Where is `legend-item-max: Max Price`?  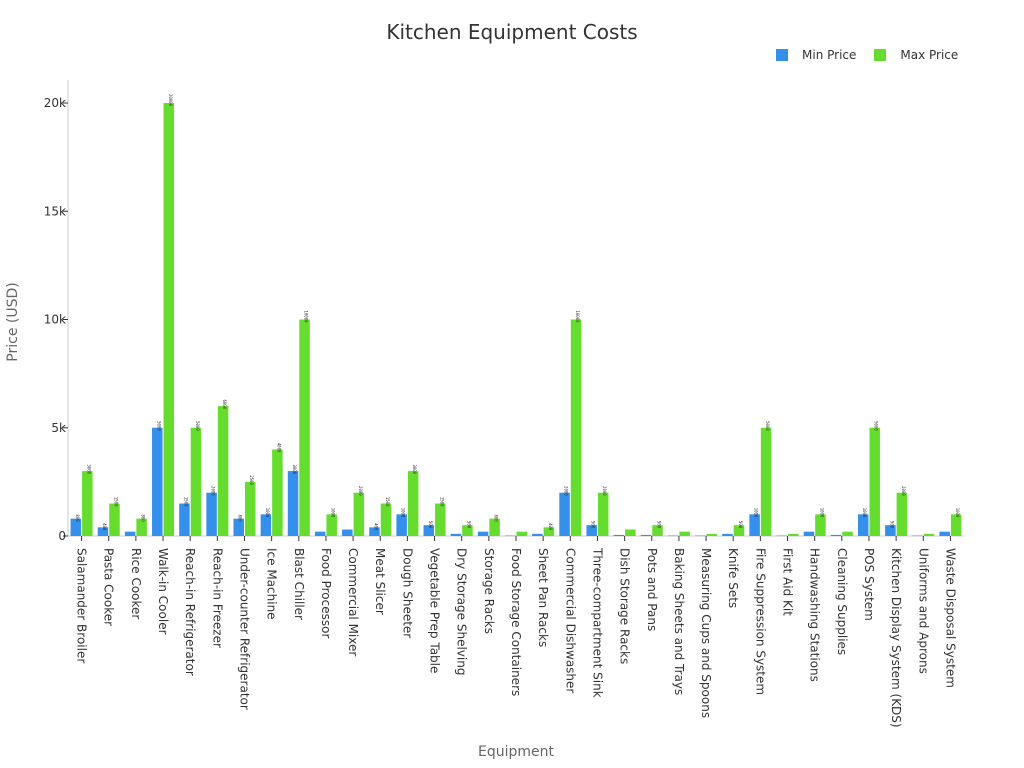
legend-item-max: Max Price is located at coordinates (916, 55).